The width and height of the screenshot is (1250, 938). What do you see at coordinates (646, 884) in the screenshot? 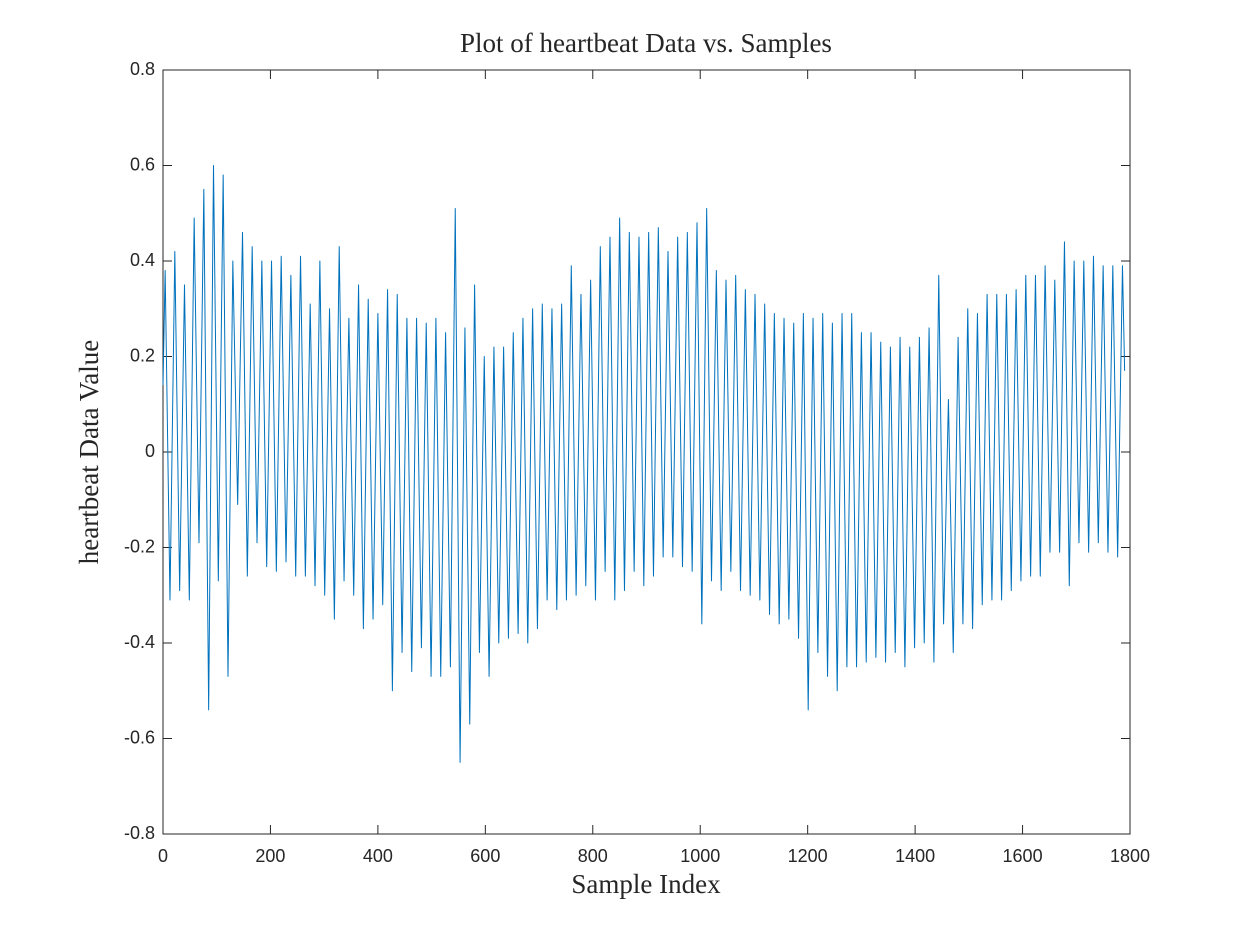
I see `x-axis-label: Sample Index` at bounding box center [646, 884].